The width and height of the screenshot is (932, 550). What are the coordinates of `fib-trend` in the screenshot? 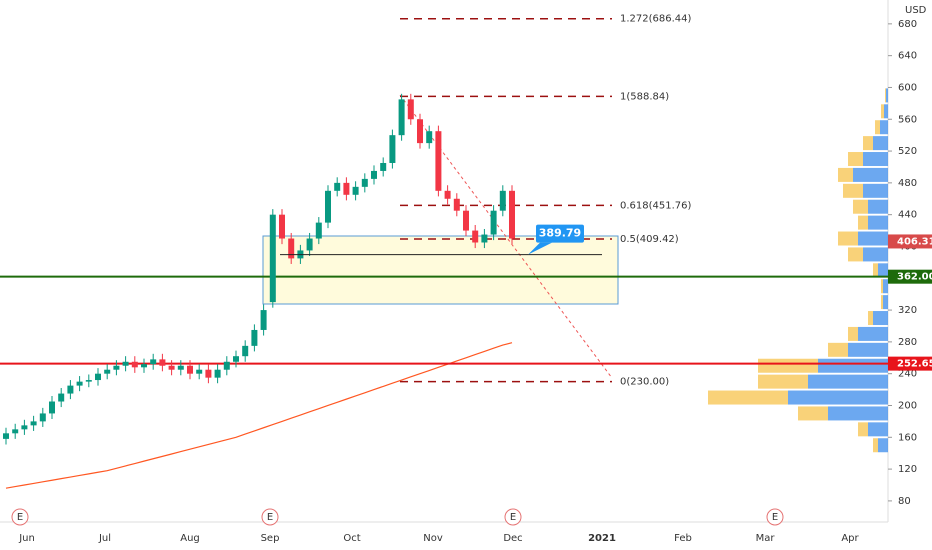 It's located at (506, 236).